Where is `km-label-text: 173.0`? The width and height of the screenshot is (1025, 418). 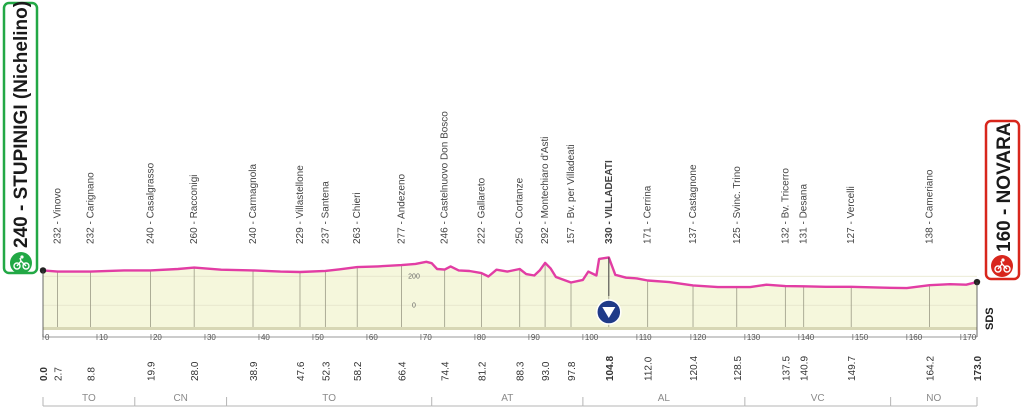
km-label-text: 173.0 is located at coordinates (978, 368).